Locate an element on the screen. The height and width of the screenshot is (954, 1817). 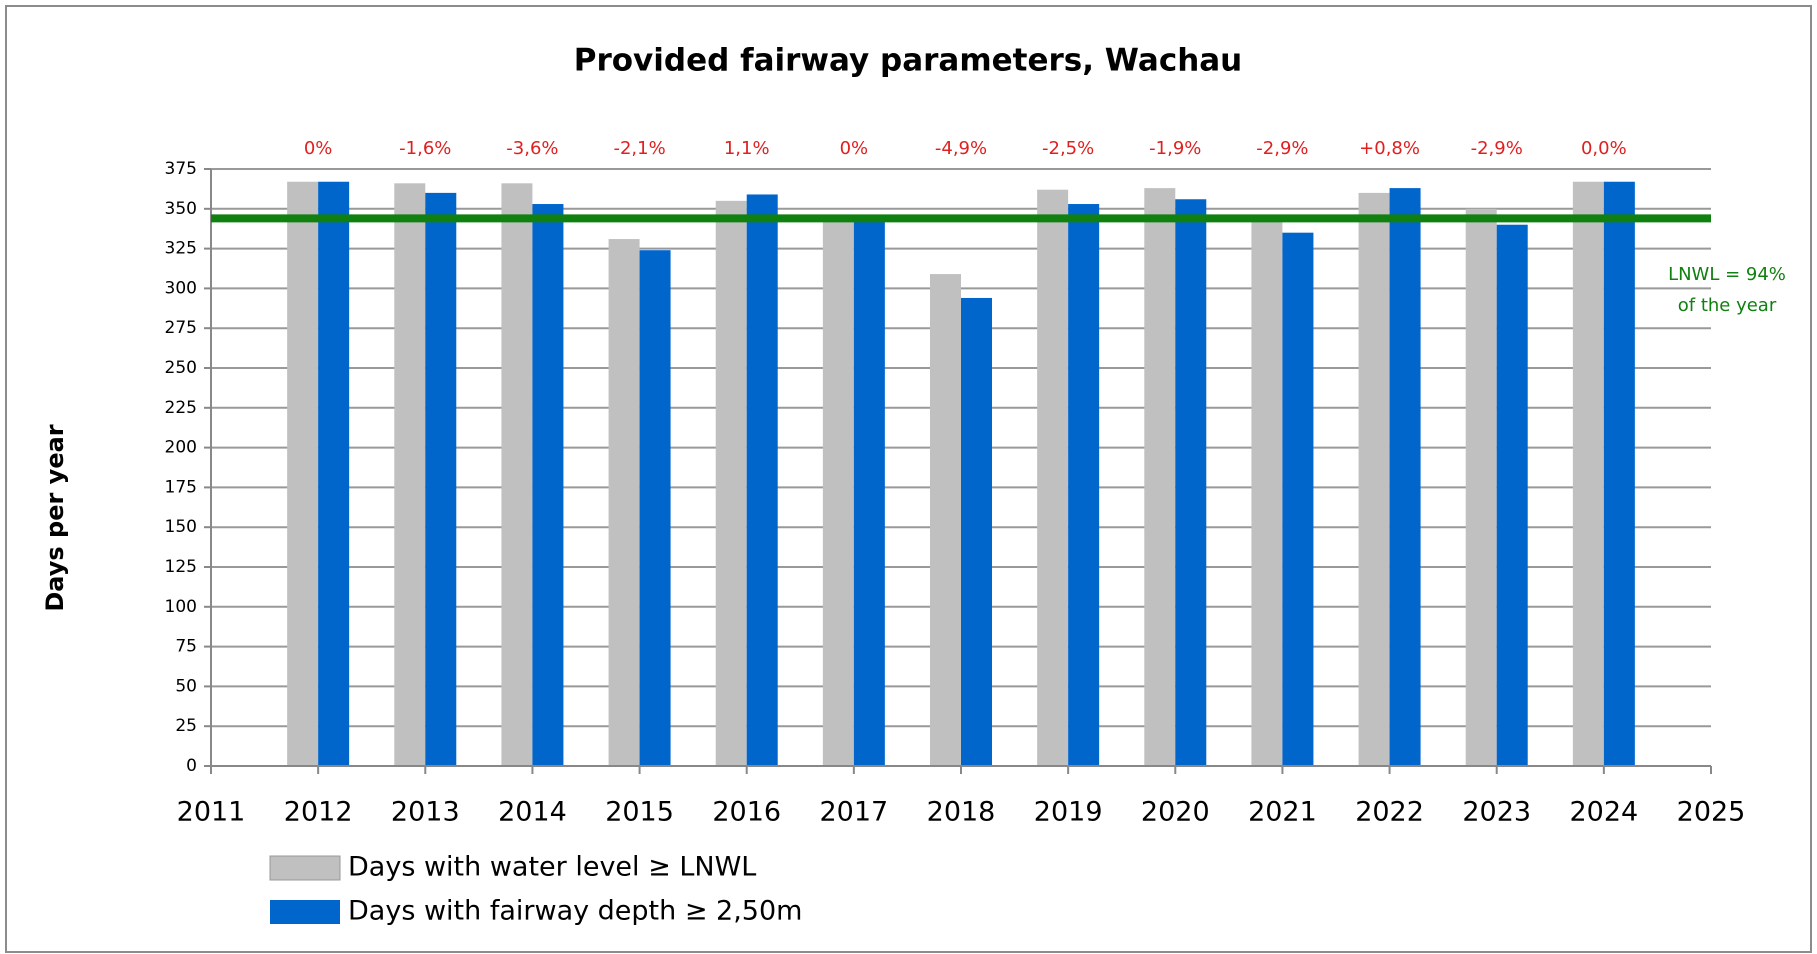
x-tick-label: 2025 is located at coordinates (1711, 812).